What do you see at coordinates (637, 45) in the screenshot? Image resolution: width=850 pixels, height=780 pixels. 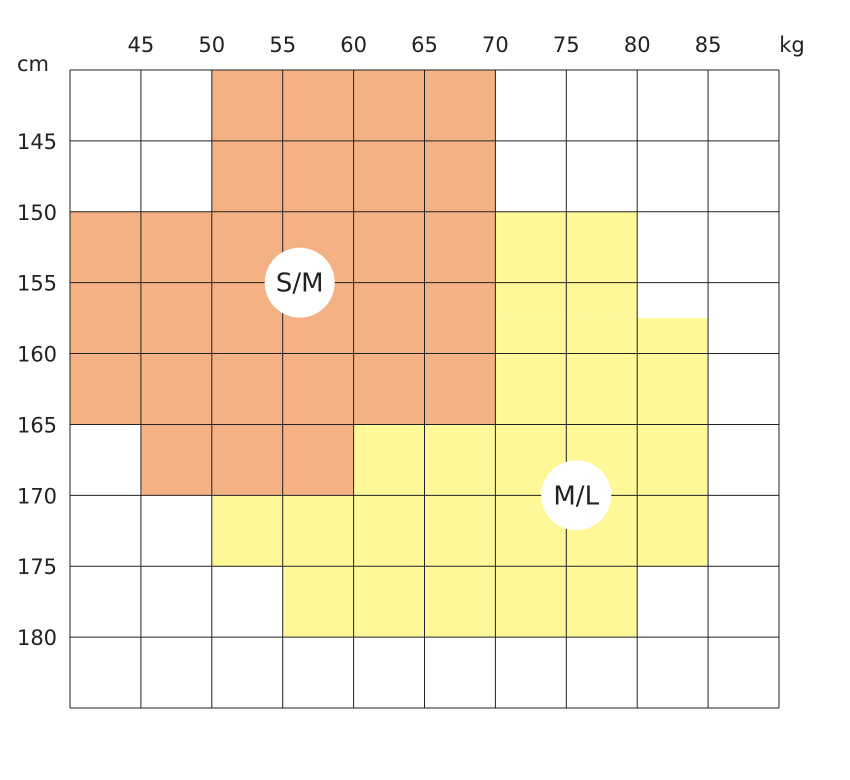 I see `x-tick-label: 80` at bounding box center [637, 45].